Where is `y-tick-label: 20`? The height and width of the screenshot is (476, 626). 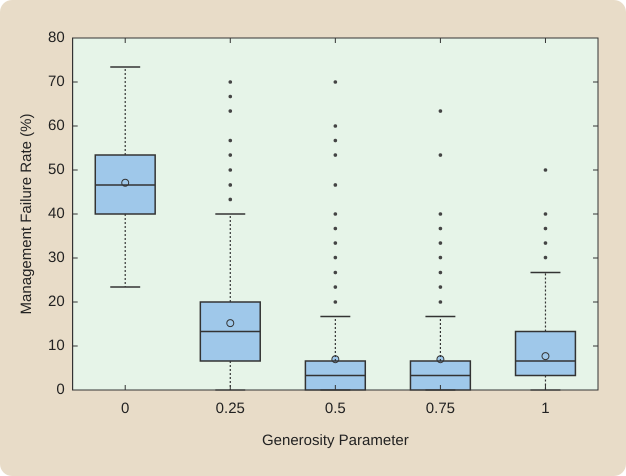 y-tick-label: 20 is located at coordinates (56, 301).